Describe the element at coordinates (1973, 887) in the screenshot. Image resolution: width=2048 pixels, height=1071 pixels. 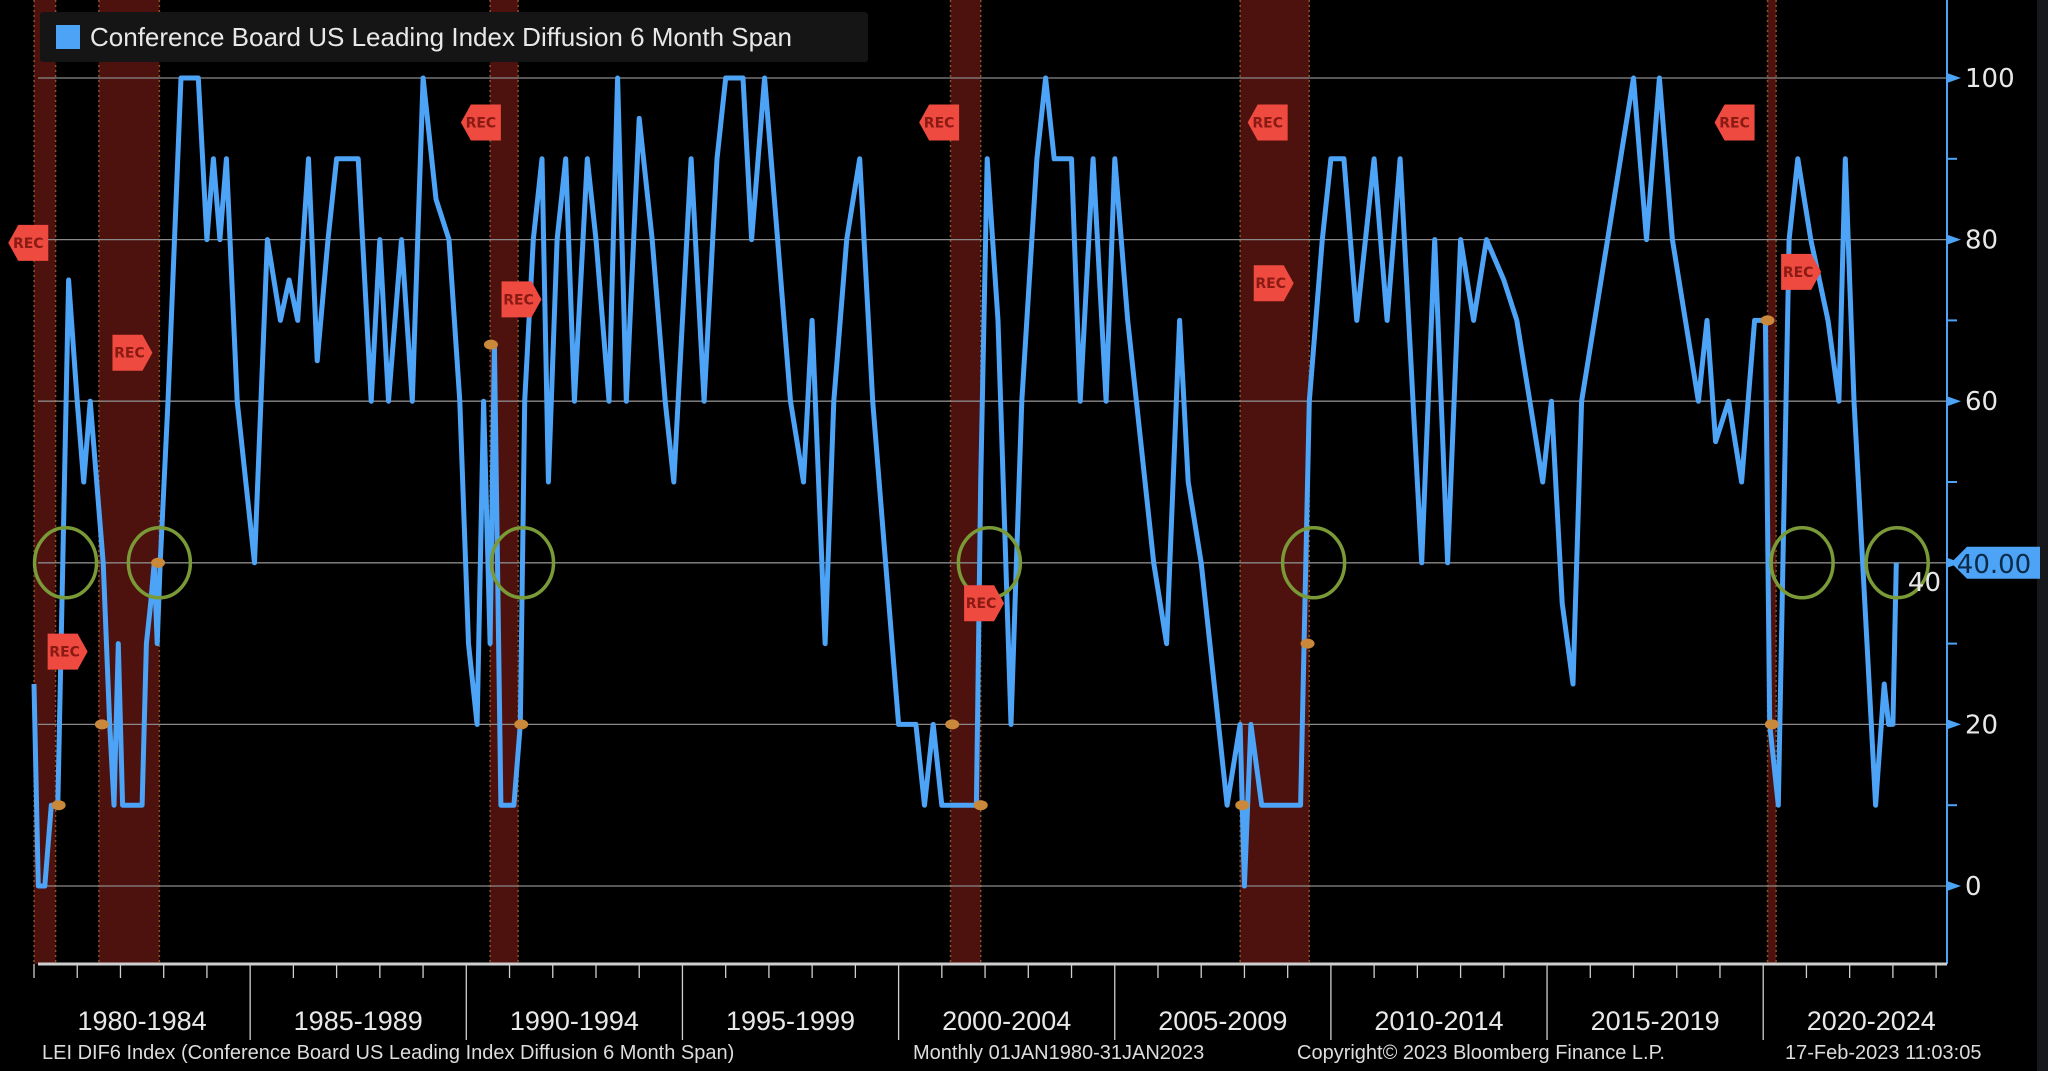
I see `y-tick-label: 0` at that location.